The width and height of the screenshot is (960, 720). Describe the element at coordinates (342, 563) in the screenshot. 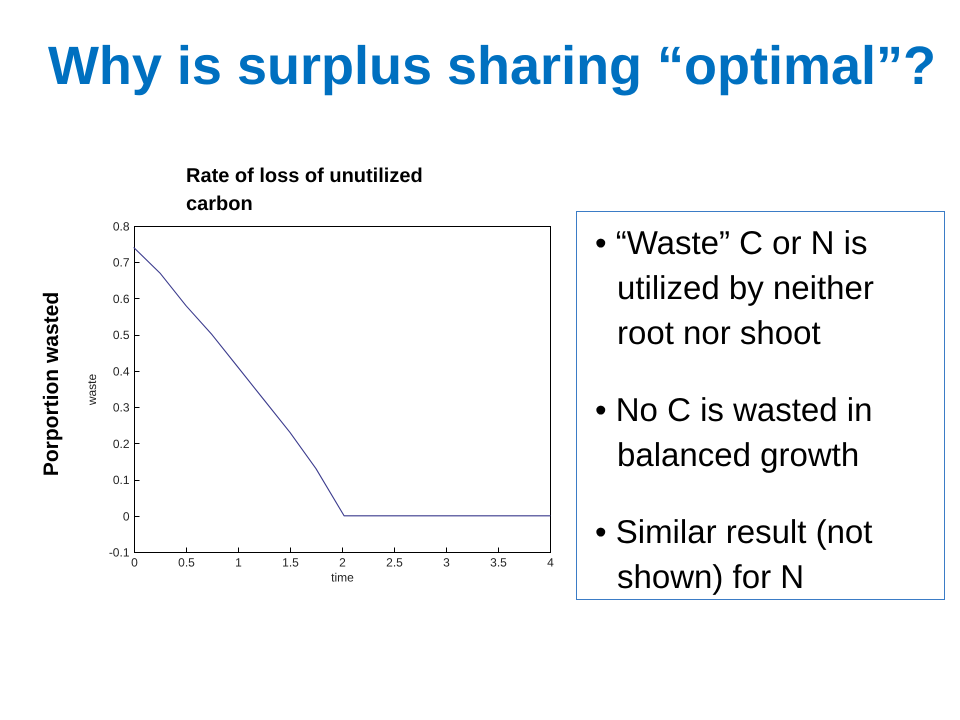

I see `x-tick-label: 2` at that location.